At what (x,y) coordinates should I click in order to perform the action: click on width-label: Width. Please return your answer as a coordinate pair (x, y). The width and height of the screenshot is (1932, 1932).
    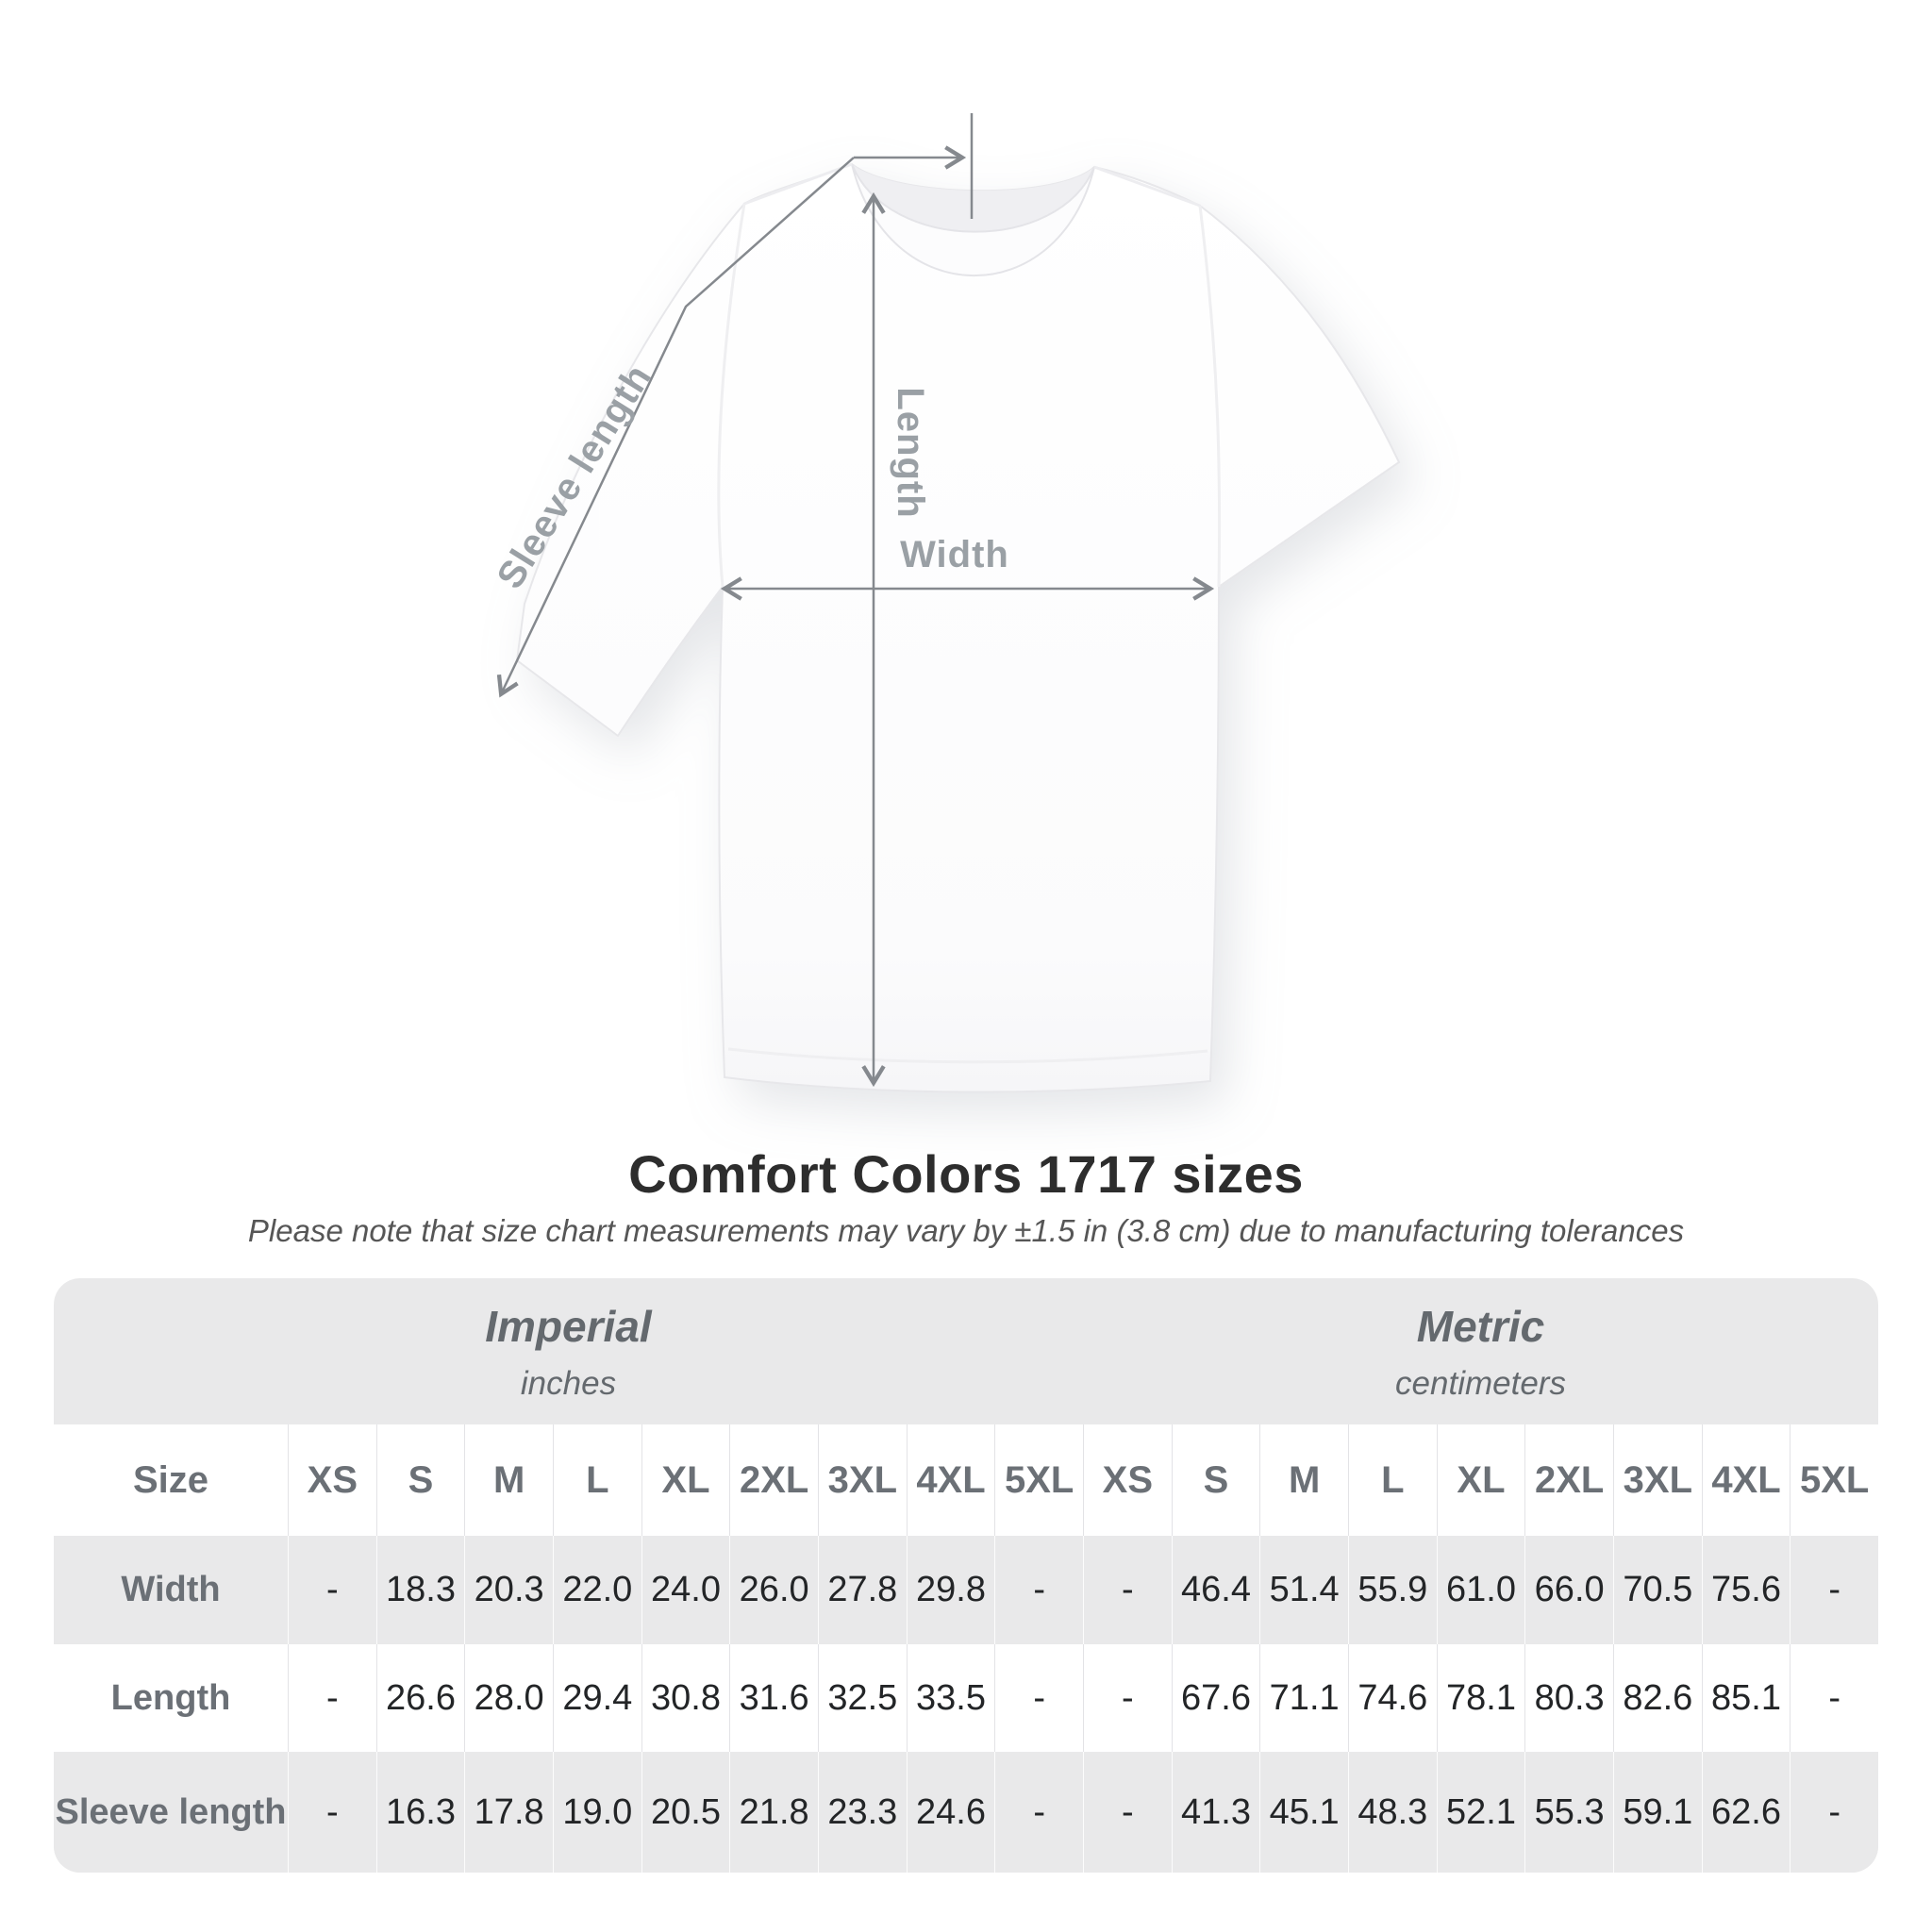
    Looking at the image, I should click on (954, 555).